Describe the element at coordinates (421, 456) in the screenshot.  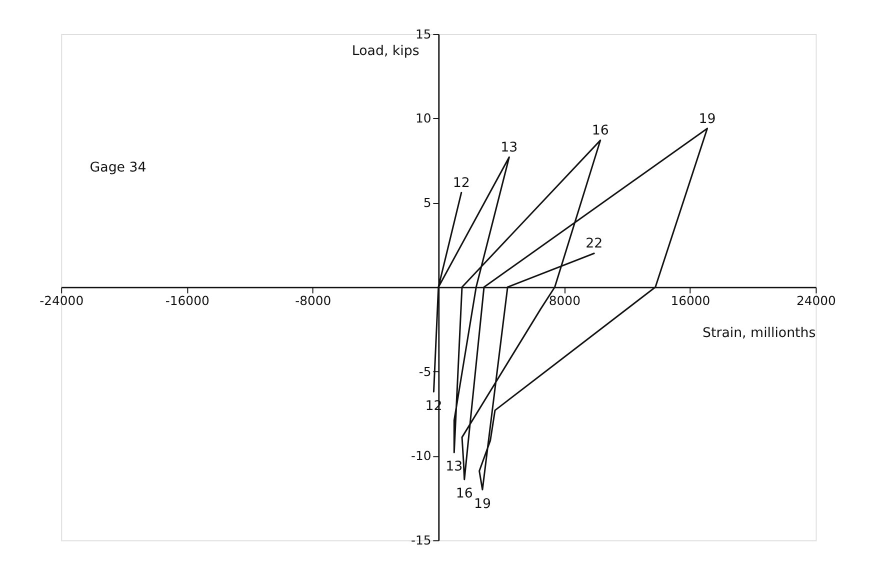
I see `y-tick-label: -10` at that location.